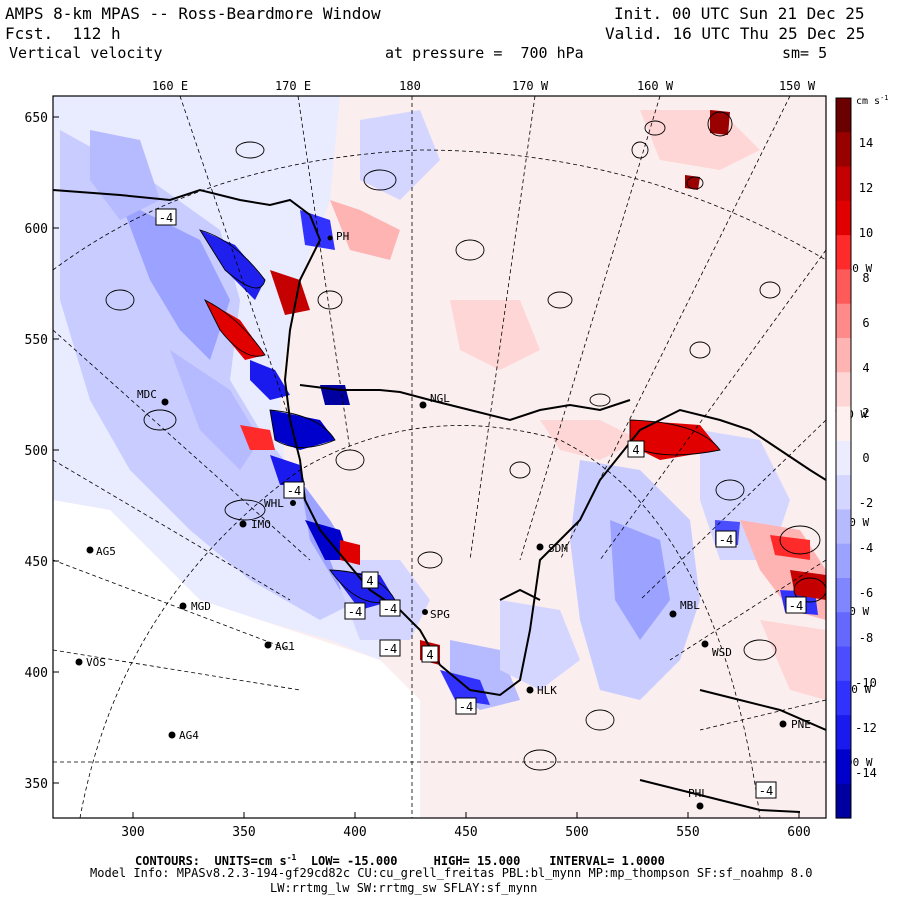  Describe the element at coordinates (865, 458) in the screenshot. I see `colorbar-label: 0` at that location.